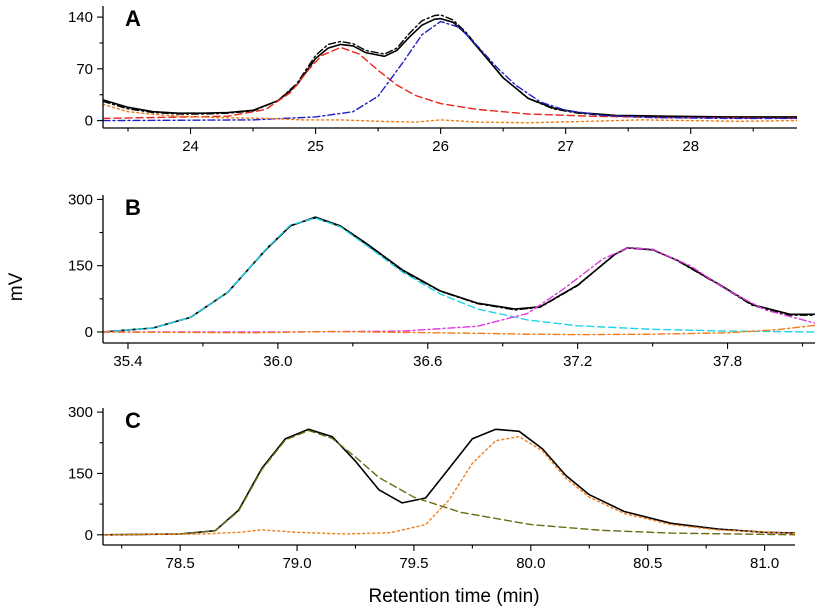 The image size is (817, 613). I want to click on series-line-fit-envelope, so click(450, 66).